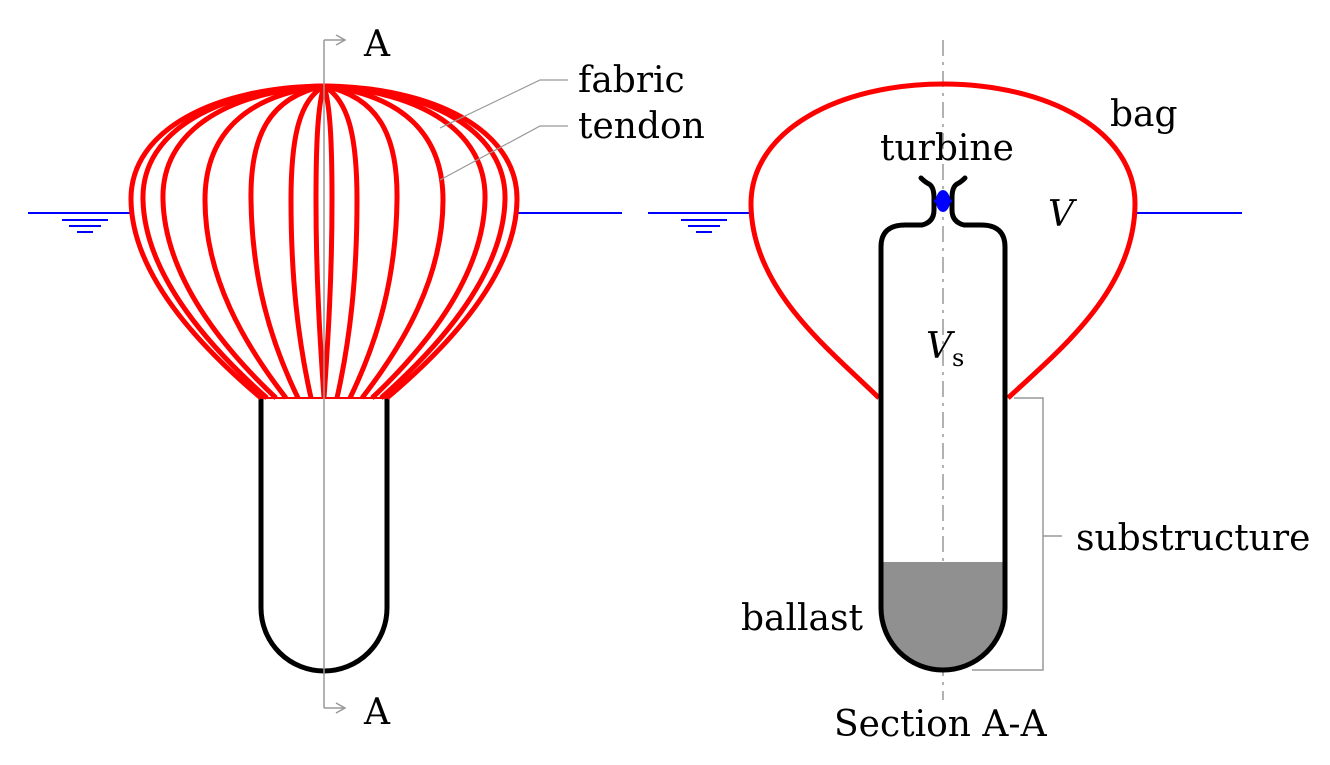 The width and height of the screenshot is (1330, 765). I want to click on fabric-label: fabric, so click(631, 80).